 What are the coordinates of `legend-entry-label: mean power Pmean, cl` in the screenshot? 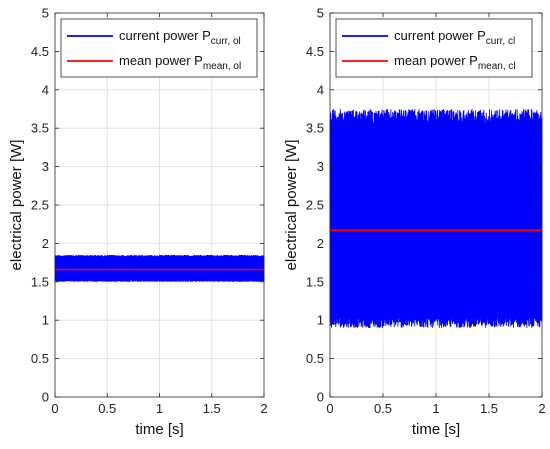 It's located at (455, 62).